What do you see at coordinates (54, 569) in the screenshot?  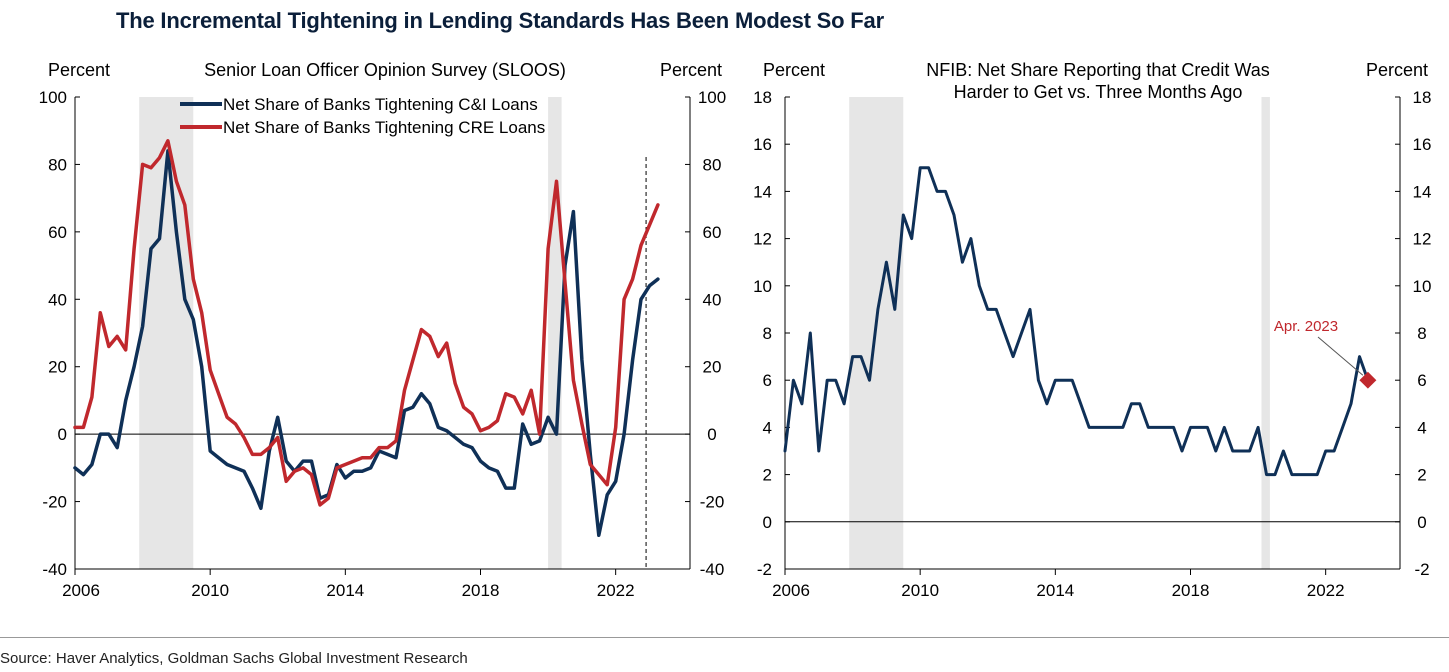 I see `y-tick-label-left: -40` at bounding box center [54, 569].